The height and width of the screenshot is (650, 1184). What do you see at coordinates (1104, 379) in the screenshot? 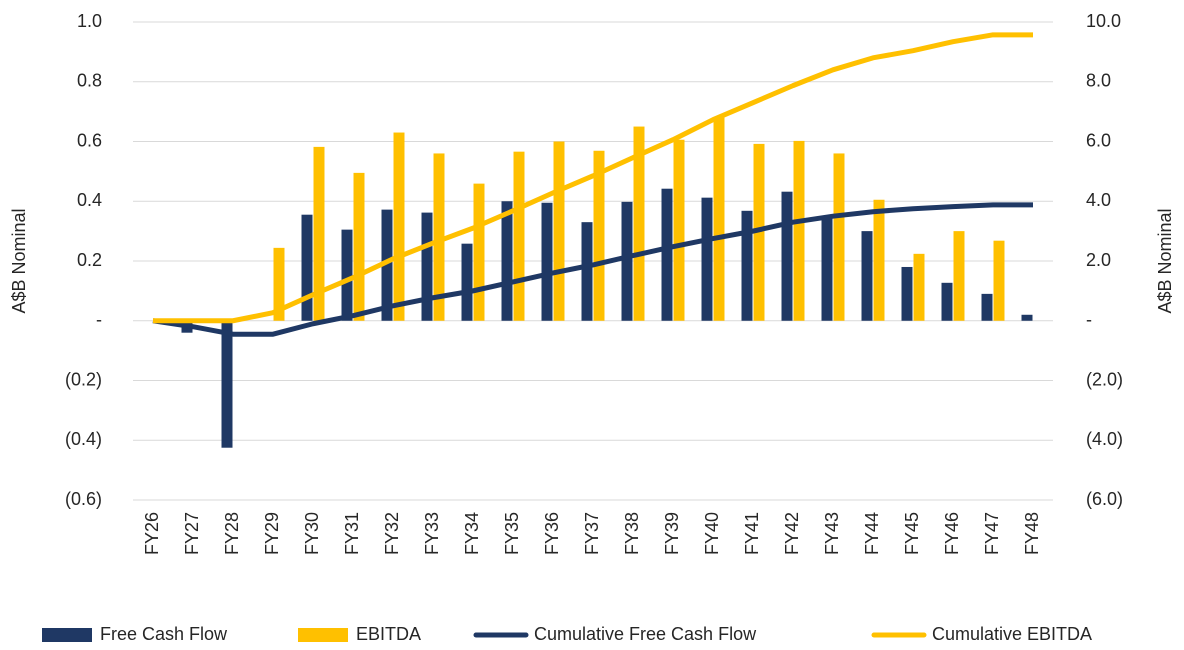
I see `y2-tick-label: (2.0)` at bounding box center [1104, 379].